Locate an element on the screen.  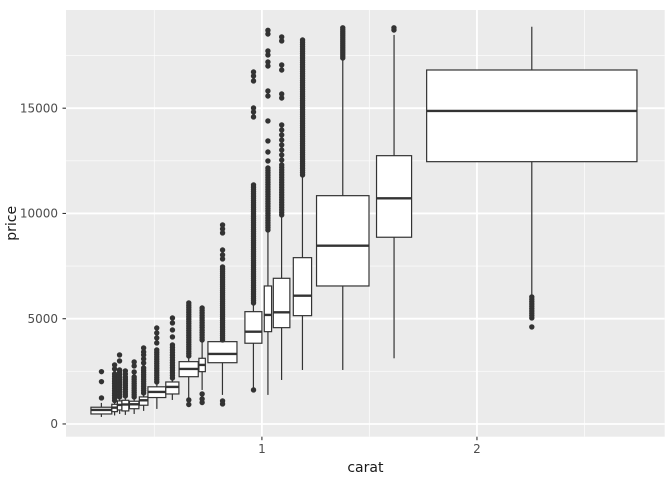
y-tick-label: 0 is located at coordinates (54, 424).